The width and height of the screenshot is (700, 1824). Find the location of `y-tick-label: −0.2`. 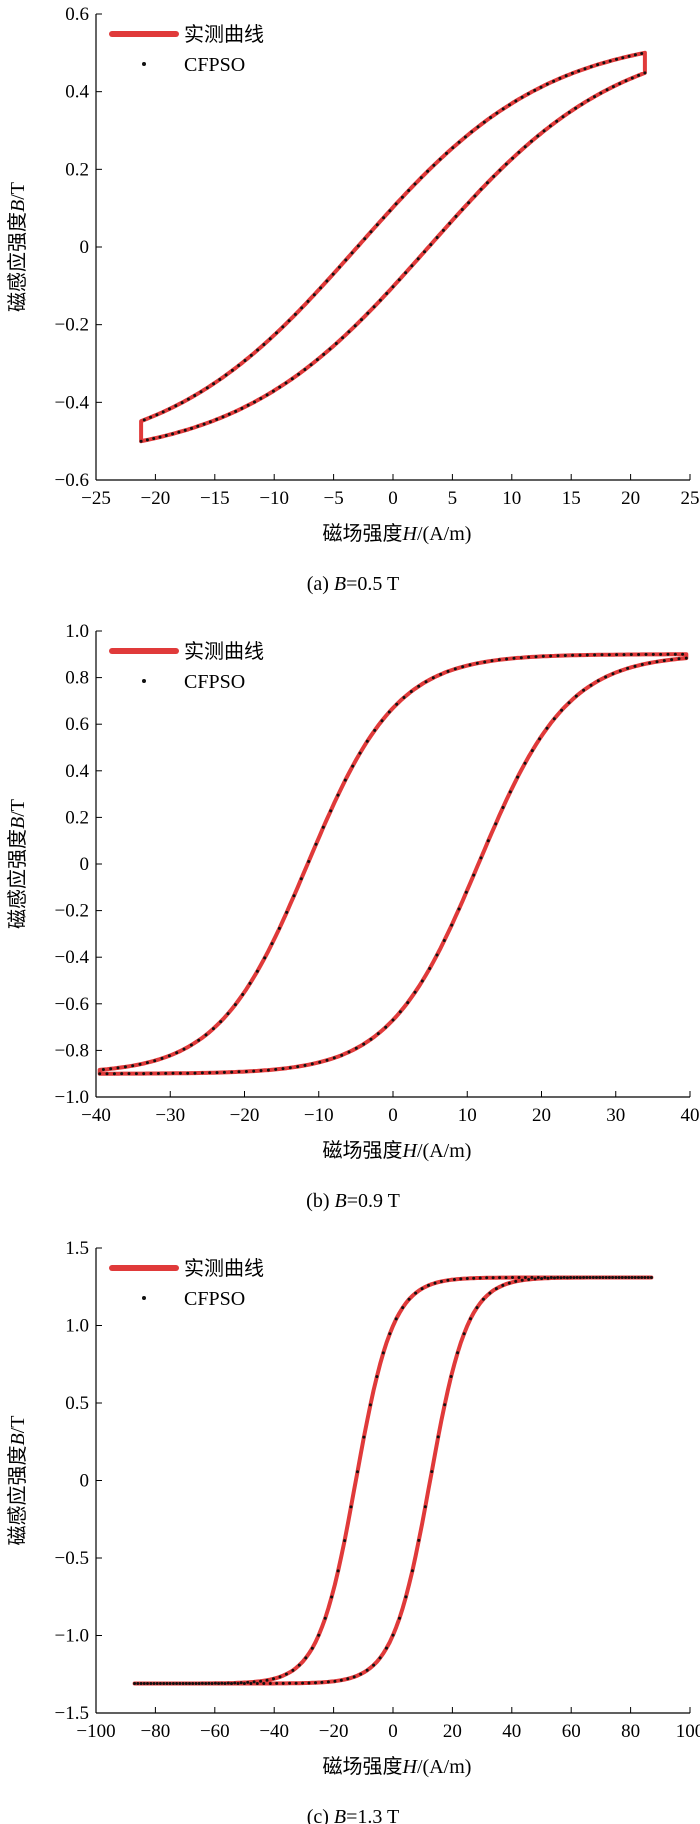

y-tick-label: −0.2 is located at coordinates (72, 911).